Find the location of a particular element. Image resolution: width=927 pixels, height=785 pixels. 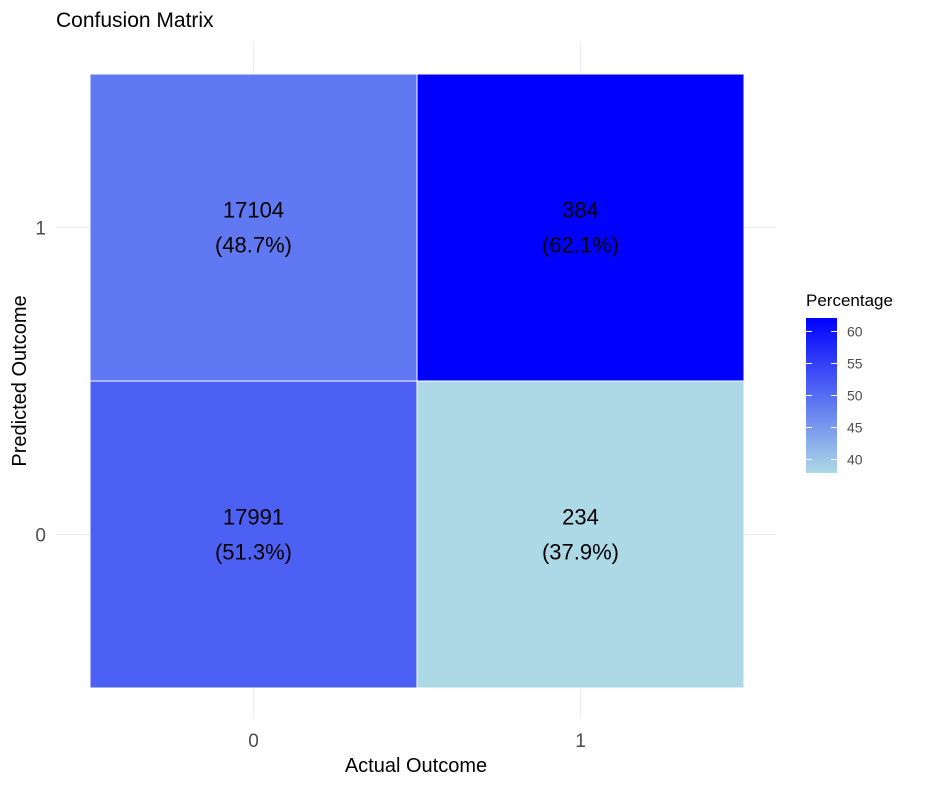

y-tick-label: 1 is located at coordinates (40, 229).